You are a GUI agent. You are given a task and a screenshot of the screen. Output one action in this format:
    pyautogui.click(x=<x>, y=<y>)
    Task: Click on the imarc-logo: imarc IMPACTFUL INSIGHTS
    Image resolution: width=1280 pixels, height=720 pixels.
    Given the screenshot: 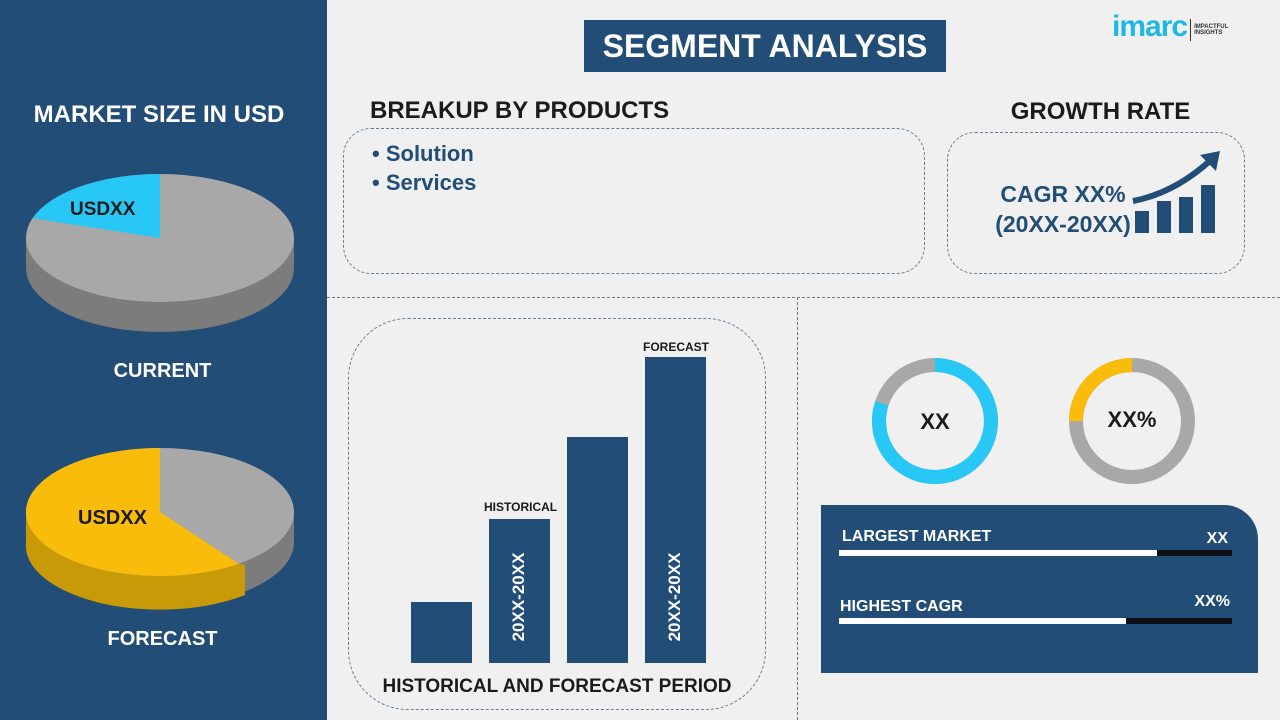 What is the action you would take?
    pyautogui.click(x=1174, y=27)
    